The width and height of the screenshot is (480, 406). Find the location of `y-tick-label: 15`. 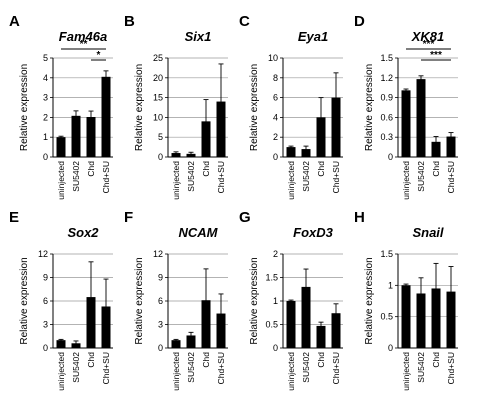

y-tick-label: 15 is located at coordinates (158, 98).